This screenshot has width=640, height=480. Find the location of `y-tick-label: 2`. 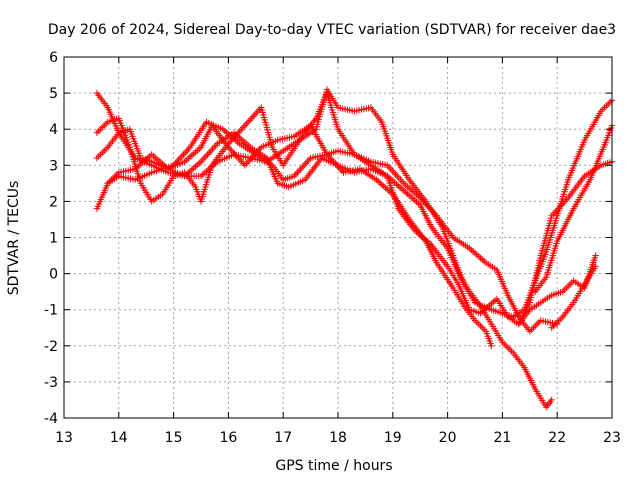

y-tick-label: 2 is located at coordinates (53, 202).